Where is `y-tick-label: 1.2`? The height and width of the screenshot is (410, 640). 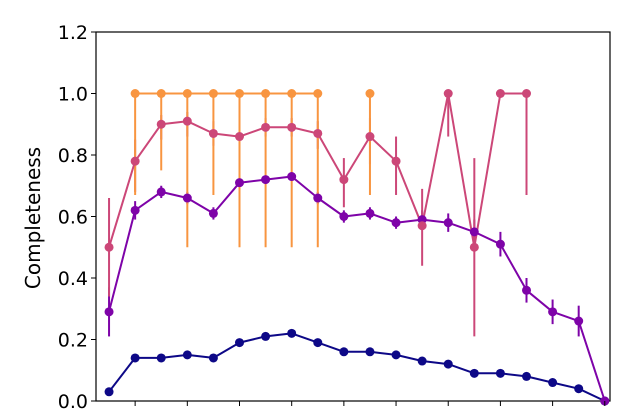
y-tick-label: 1.2 is located at coordinates (73, 33).